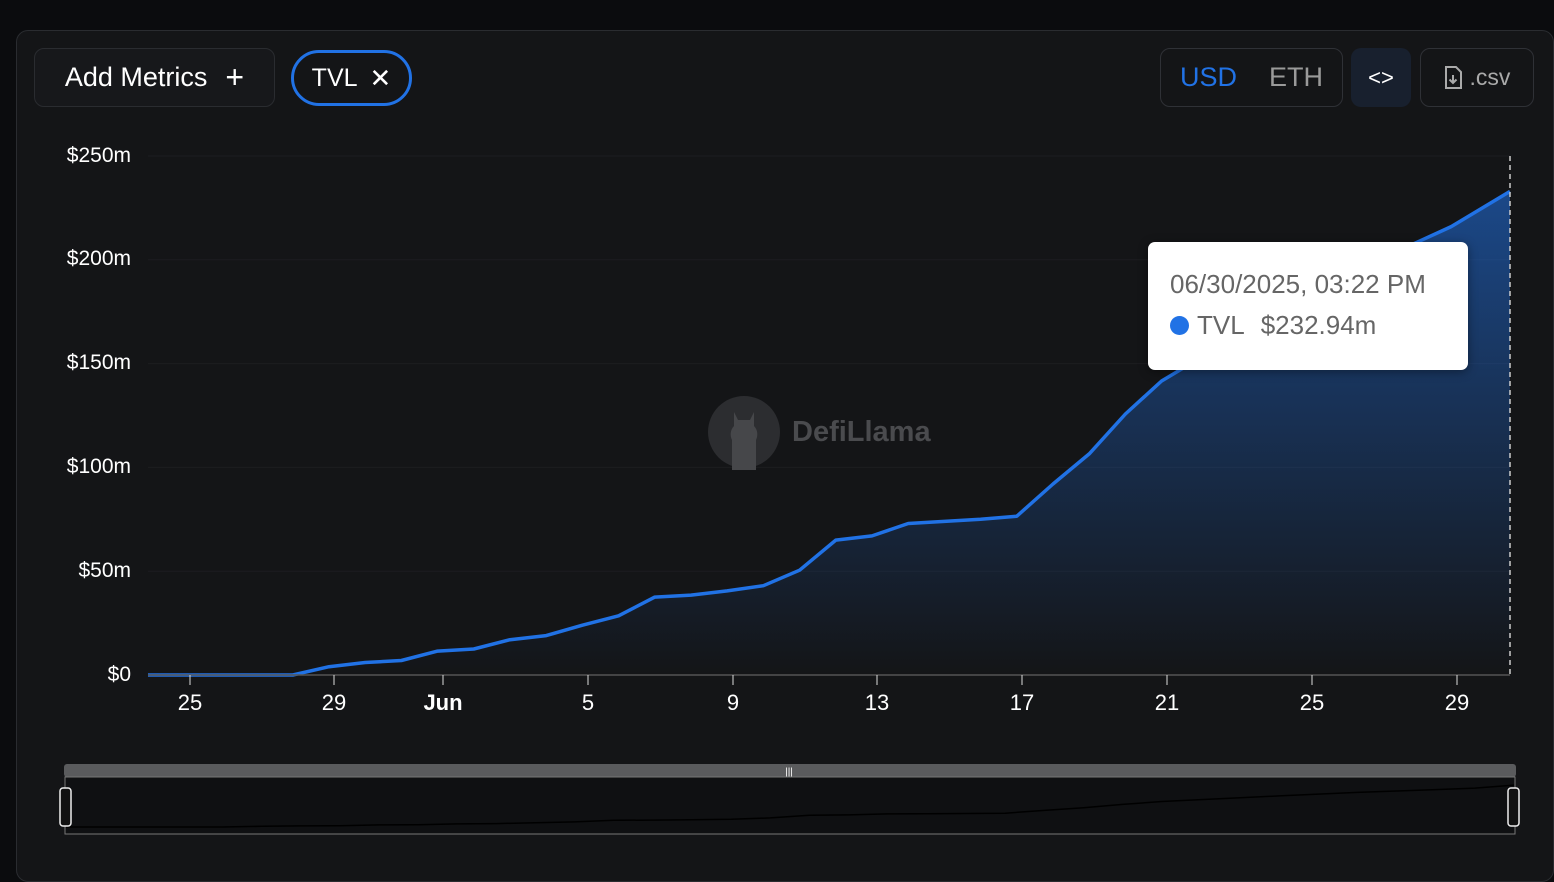 This screenshot has width=1554, height=882. What do you see at coordinates (1179, 325) in the screenshot?
I see `series-dot-icon` at bounding box center [1179, 325].